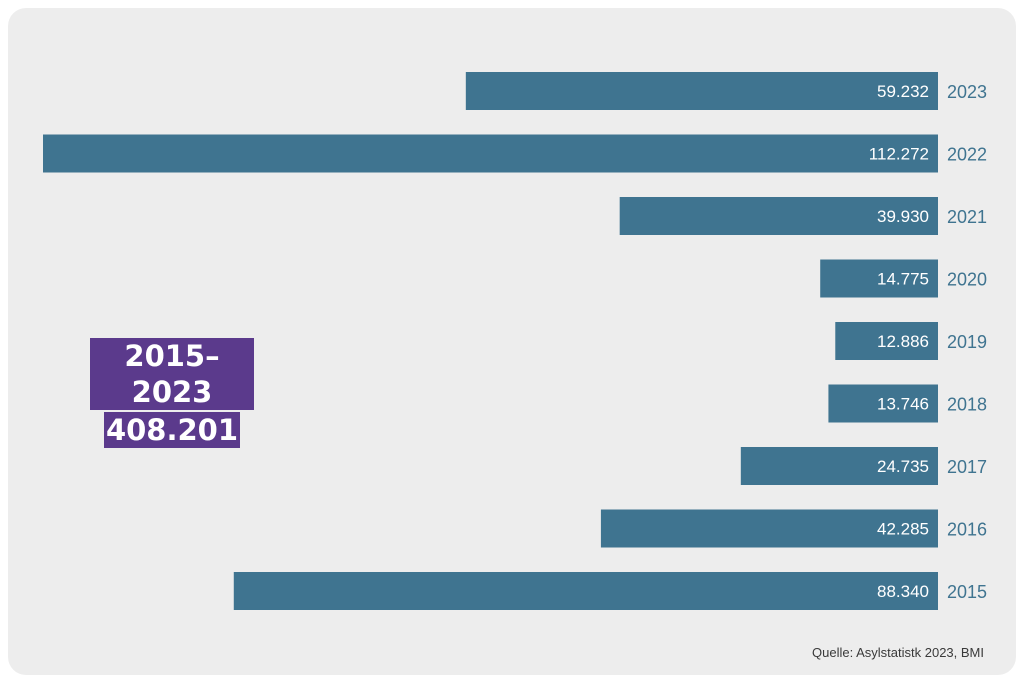 The height and width of the screenshot is (683, 1024). I want to click on category-label-2016: 2016, so click(967, 530).